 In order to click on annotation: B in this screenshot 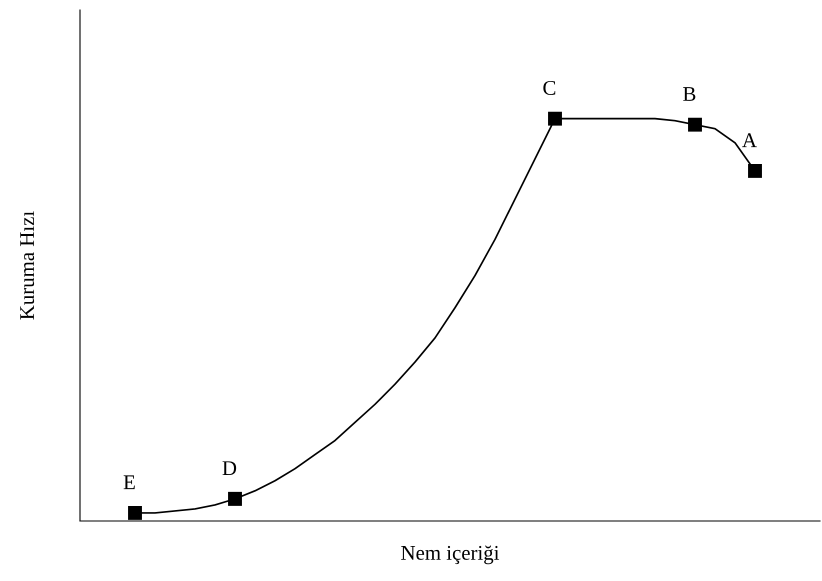, I will do `click(689, 94)`.